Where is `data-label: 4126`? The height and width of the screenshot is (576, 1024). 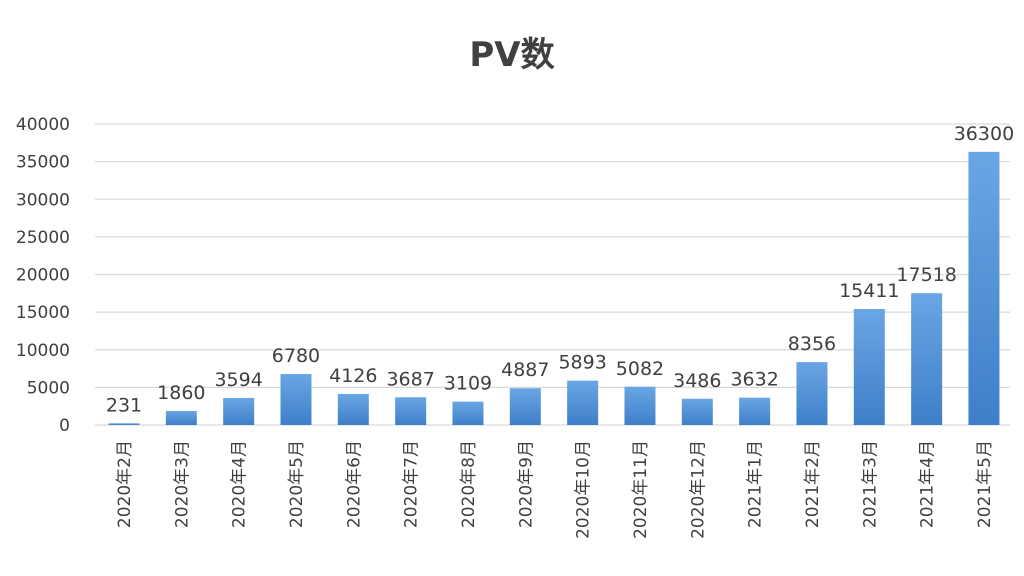
data-label: 4126 is located at coordinates (353, 376).